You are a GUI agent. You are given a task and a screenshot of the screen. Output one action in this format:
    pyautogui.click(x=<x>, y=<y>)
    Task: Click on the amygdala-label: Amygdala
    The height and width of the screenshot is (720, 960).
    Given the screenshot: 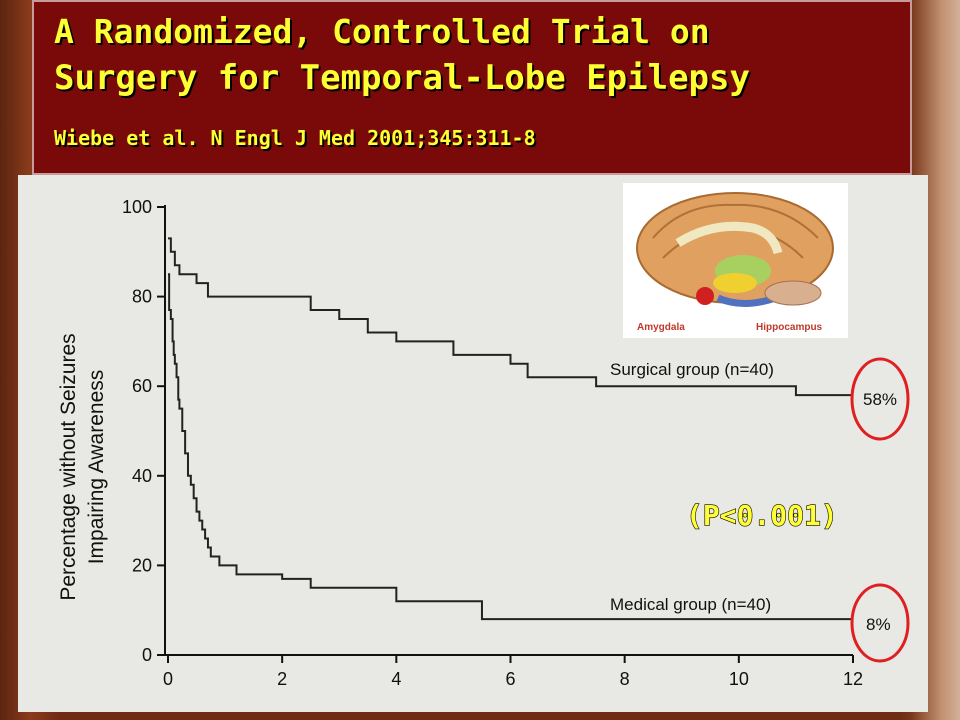 What is the action you would take?
    pyautogui.click(x=661, y=327)
    